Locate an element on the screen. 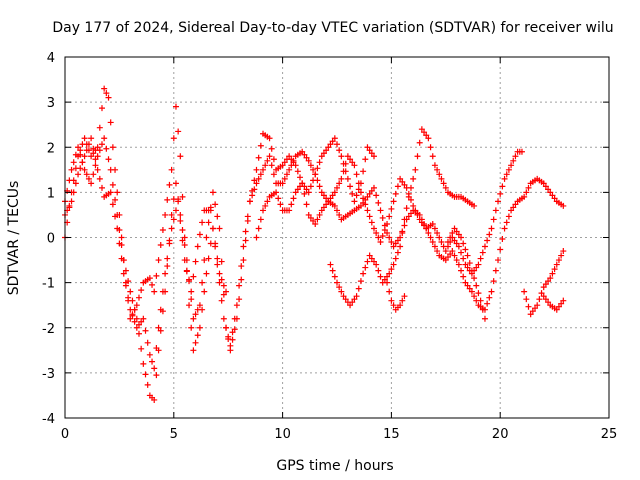  series-s6 is located at coordinates (396, 296).